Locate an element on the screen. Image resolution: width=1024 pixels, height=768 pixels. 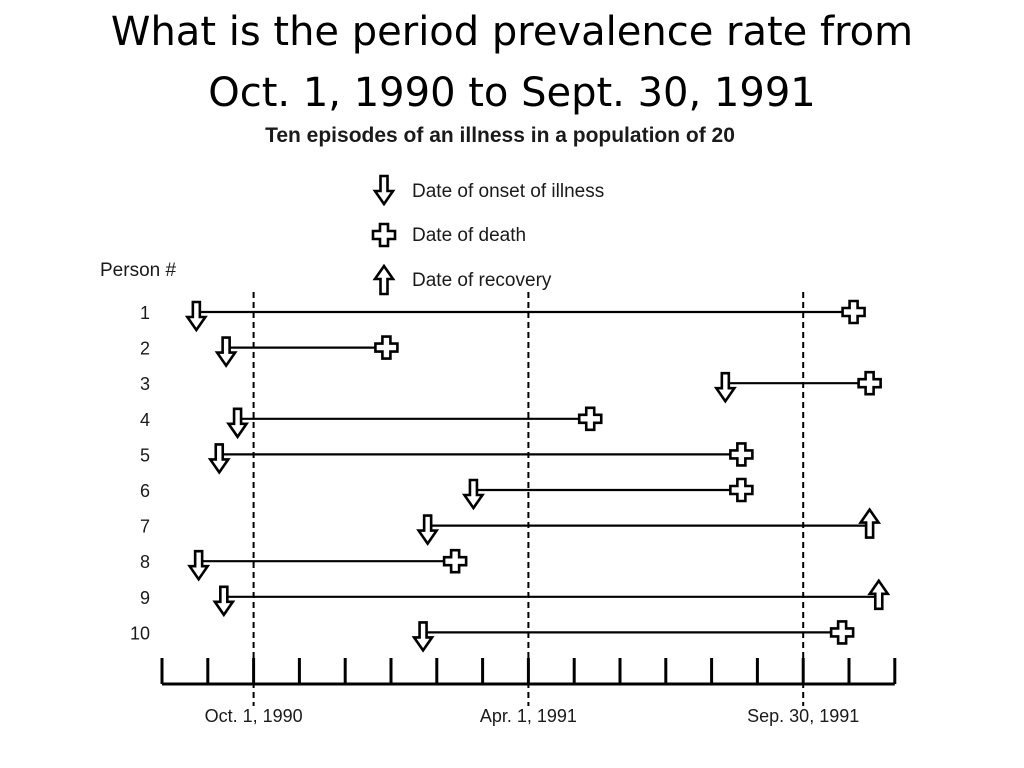
slide-title-line-2: Oct. 1, 1990 to Sept. 30, 1991 is located at coordinates (512, 92).